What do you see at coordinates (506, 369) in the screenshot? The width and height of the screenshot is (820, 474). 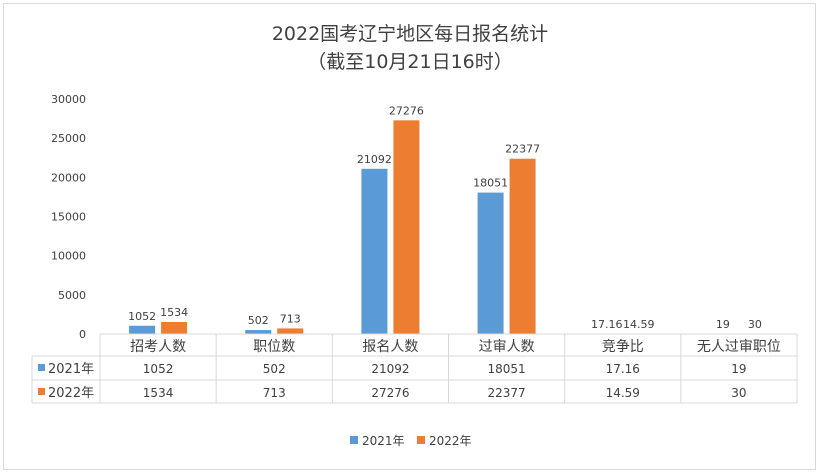 I see `table-cell: 18051` at bounding box center [506, 369].